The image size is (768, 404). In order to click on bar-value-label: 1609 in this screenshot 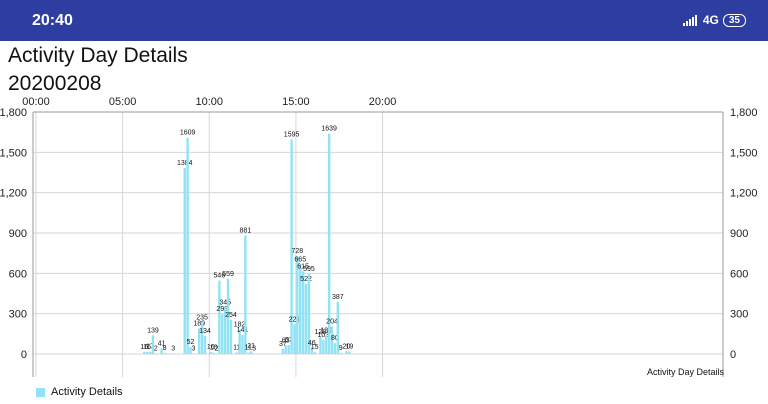, I will do `click(188, 133)`.